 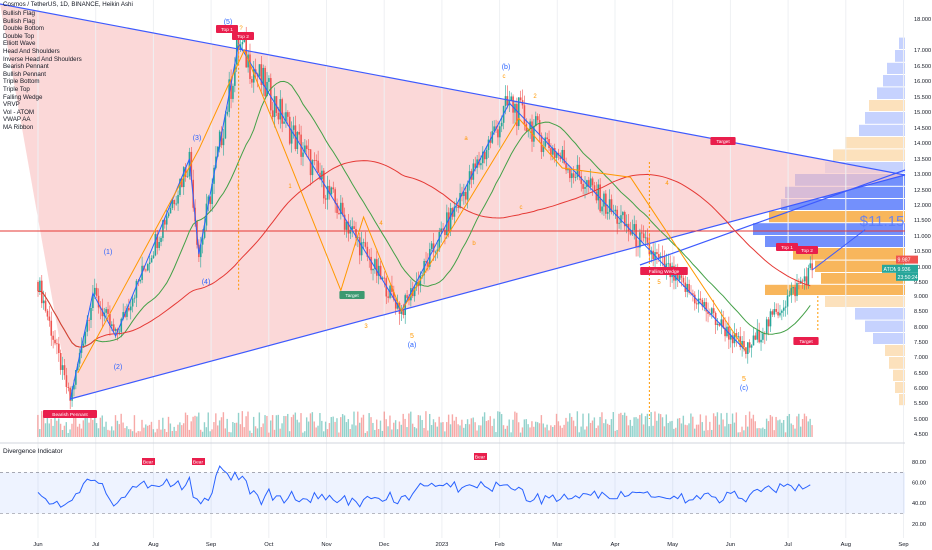 What do you see at coordinates (922, 206) in the screenshot?
I see `price-tick-label: 12.000` at bounding box center [922, 206].